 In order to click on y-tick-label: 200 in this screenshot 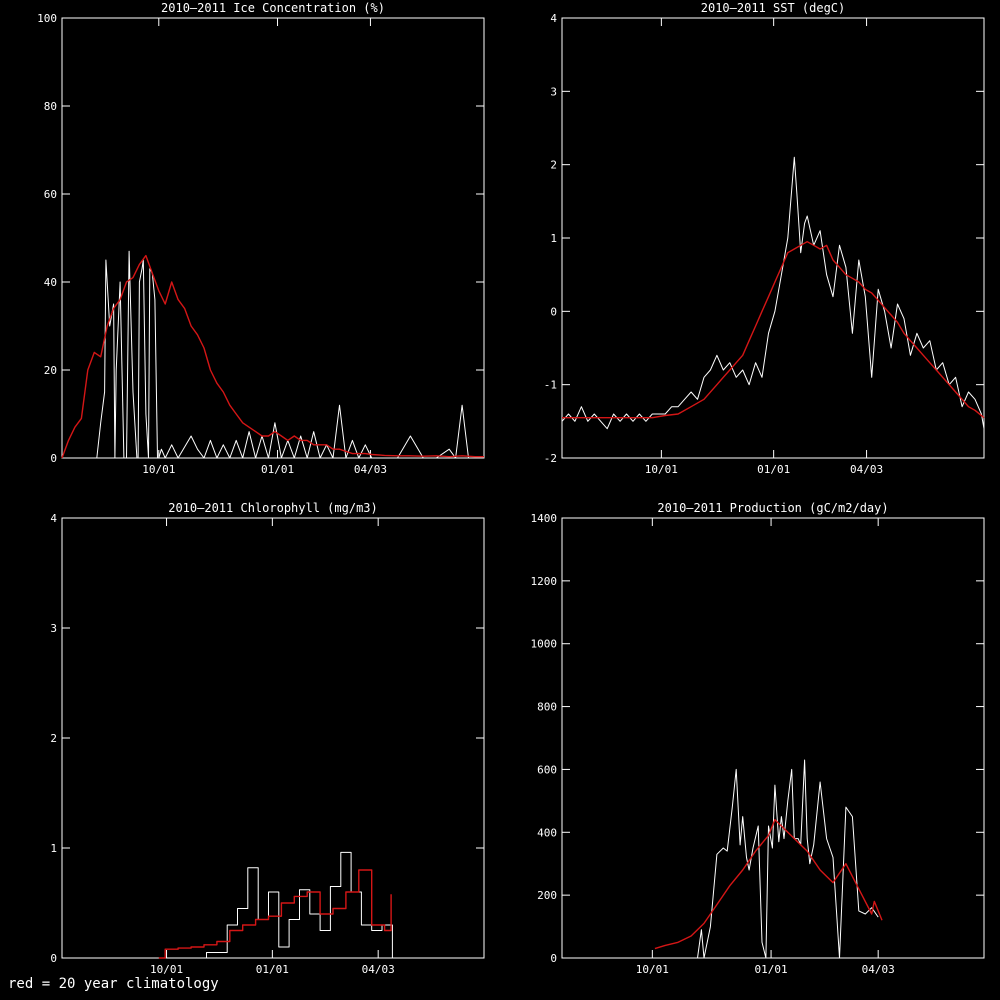, I will do `click(547, 895)`.